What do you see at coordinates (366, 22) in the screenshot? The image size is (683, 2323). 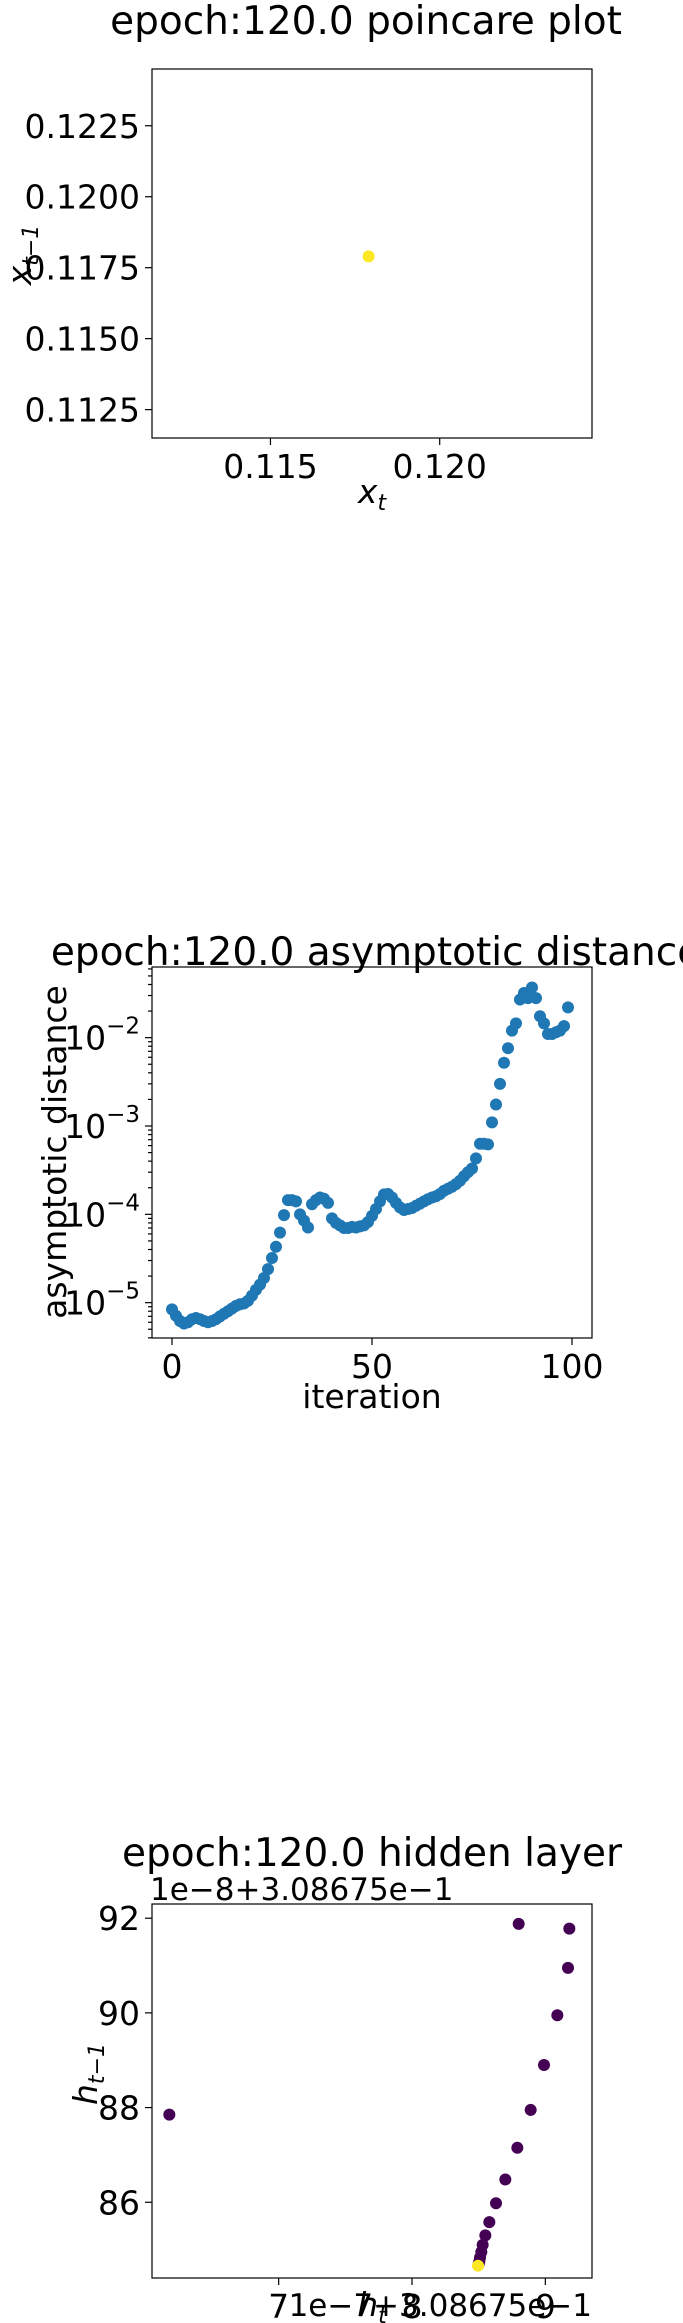 I see `chart-title: epoch:120.0 poincare plot` at bounding box center [366, 22].